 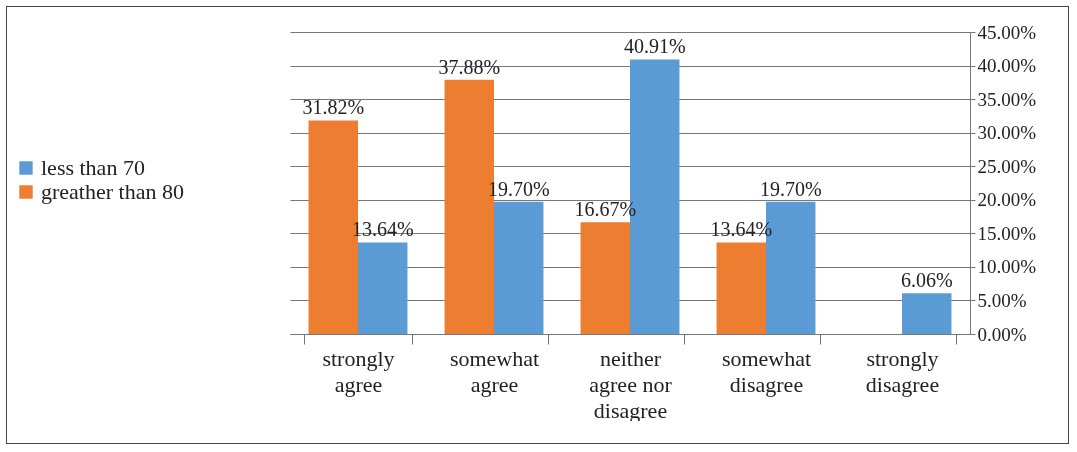 I want to click on data-label: 40.91%, so click(x=654, y=46).